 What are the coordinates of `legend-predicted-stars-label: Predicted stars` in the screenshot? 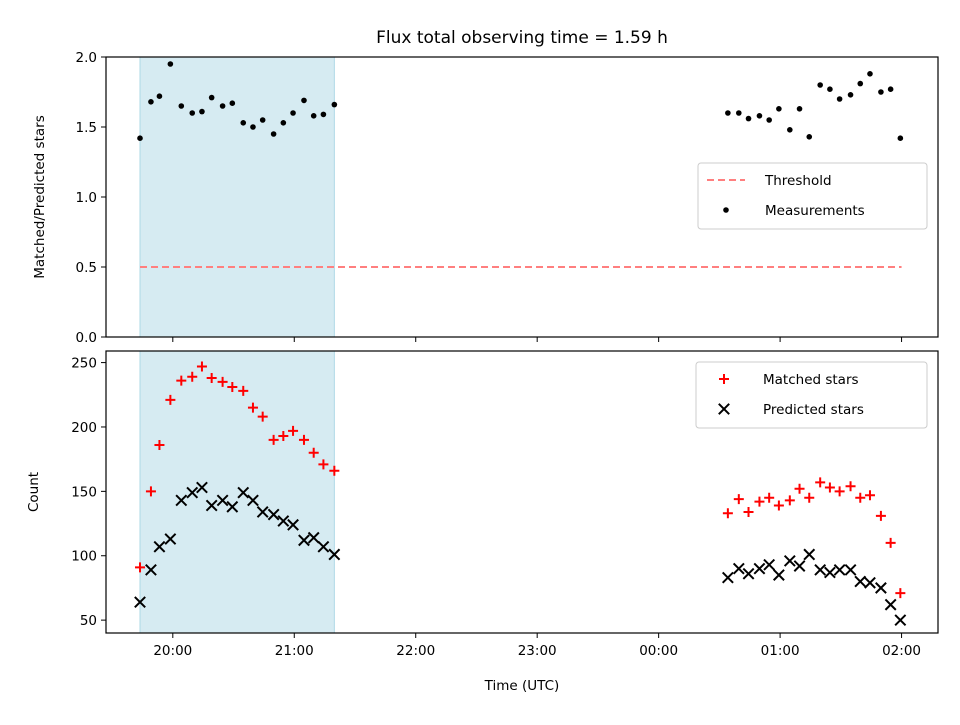 It's located at (813, 410).